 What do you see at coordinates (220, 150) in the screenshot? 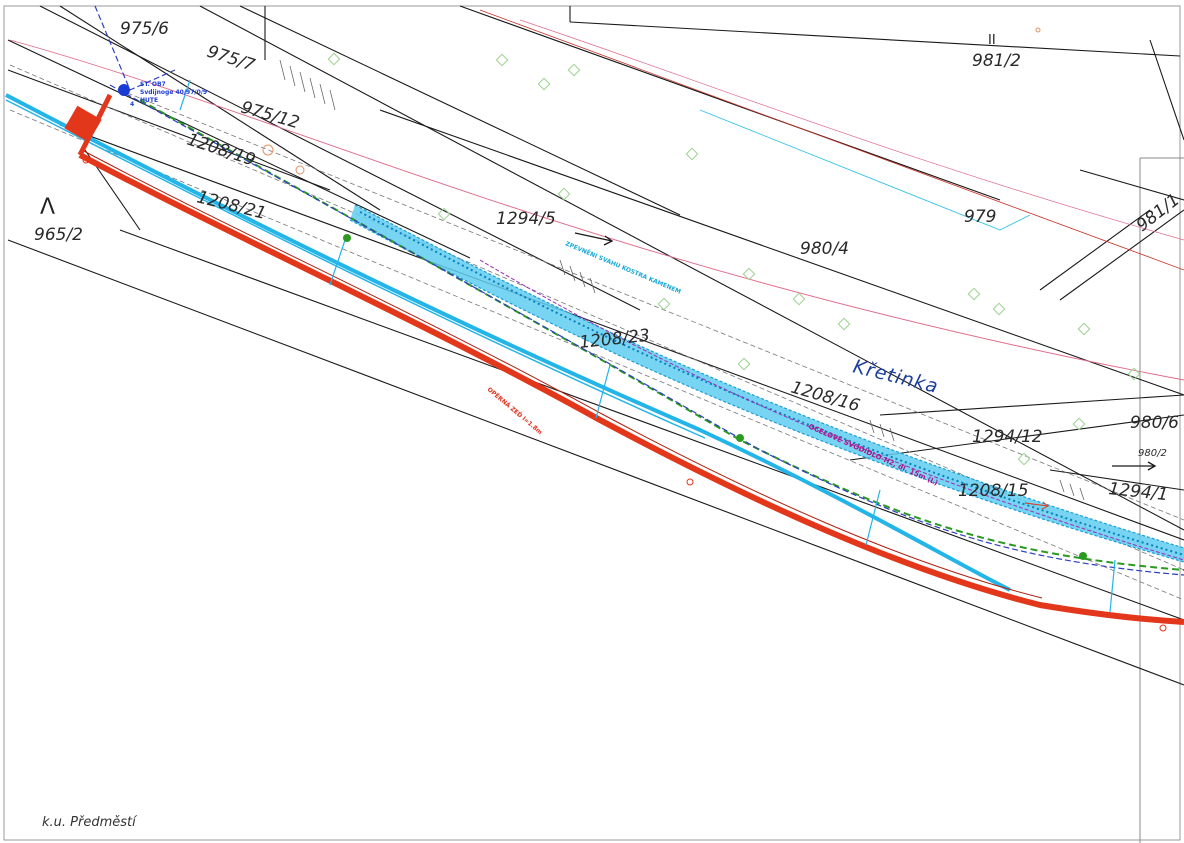
I see `parcel-1208-19: 1208/19` at bounding box center [220, 150].